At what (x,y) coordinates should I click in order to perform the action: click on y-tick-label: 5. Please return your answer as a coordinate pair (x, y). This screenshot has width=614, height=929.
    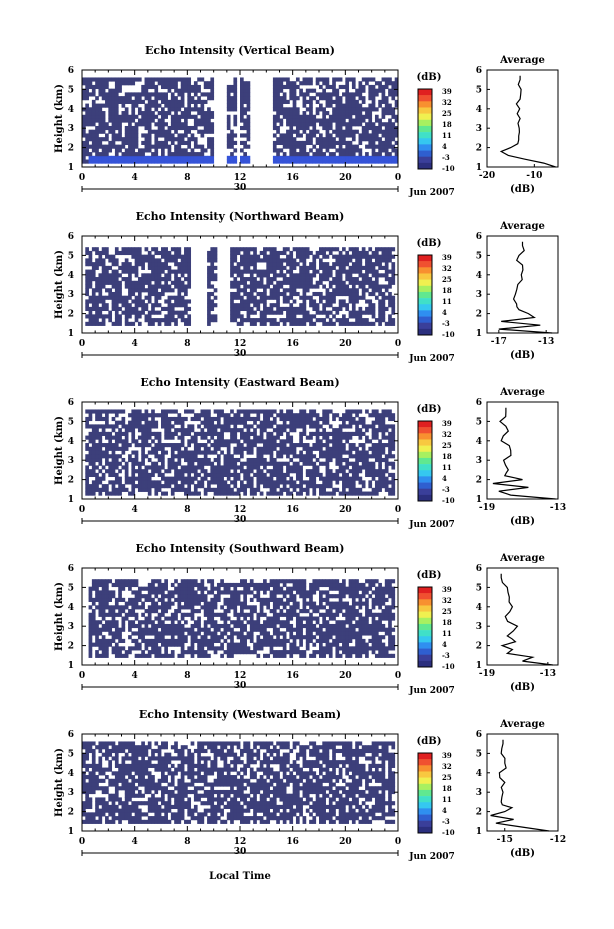
    Looking at the image, I should click on (71, 256).